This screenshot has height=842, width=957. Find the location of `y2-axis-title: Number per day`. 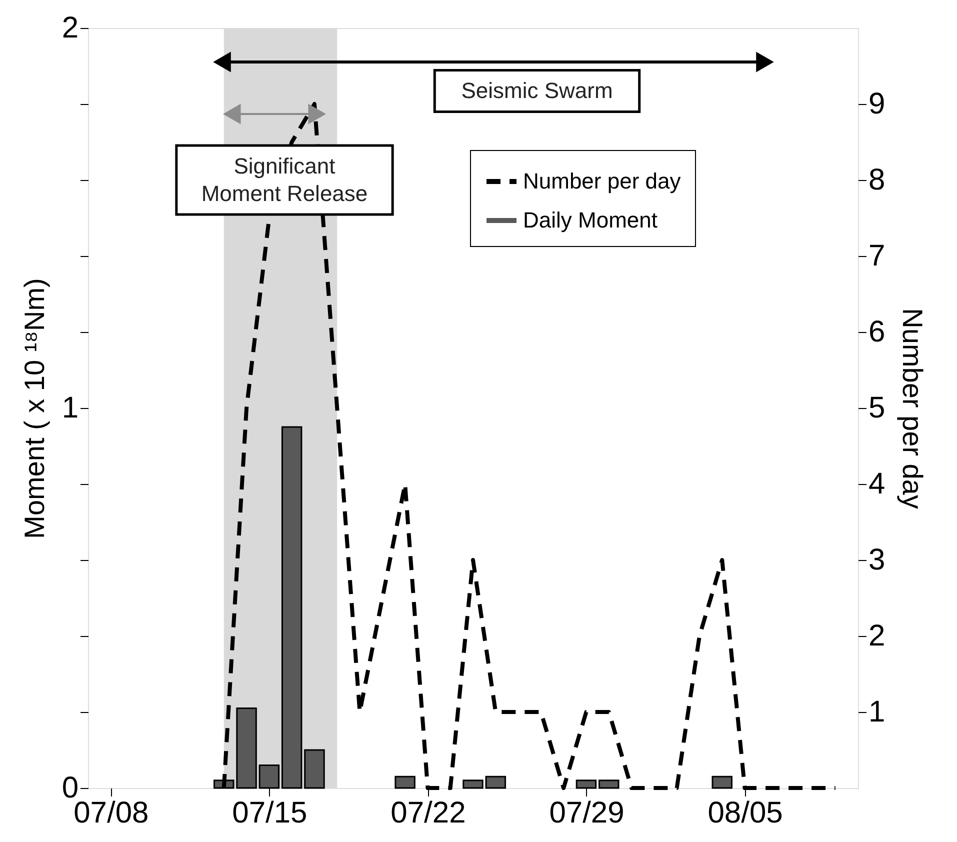

y2-axis-title: Number per day is located at coordinates (912, 408).